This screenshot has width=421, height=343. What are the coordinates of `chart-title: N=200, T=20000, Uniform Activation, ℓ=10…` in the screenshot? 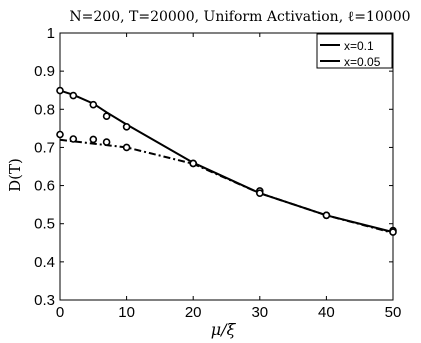 It's located at (239, 17).